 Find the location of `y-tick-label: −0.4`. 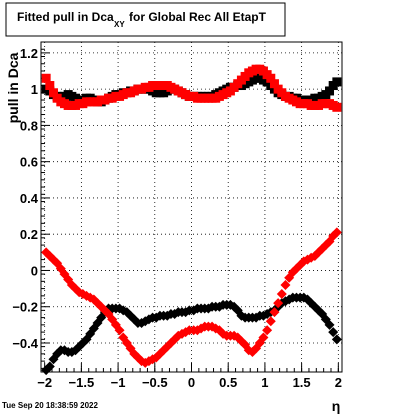

y-tick-label: −0.4 is located at coordinates (25, 343).